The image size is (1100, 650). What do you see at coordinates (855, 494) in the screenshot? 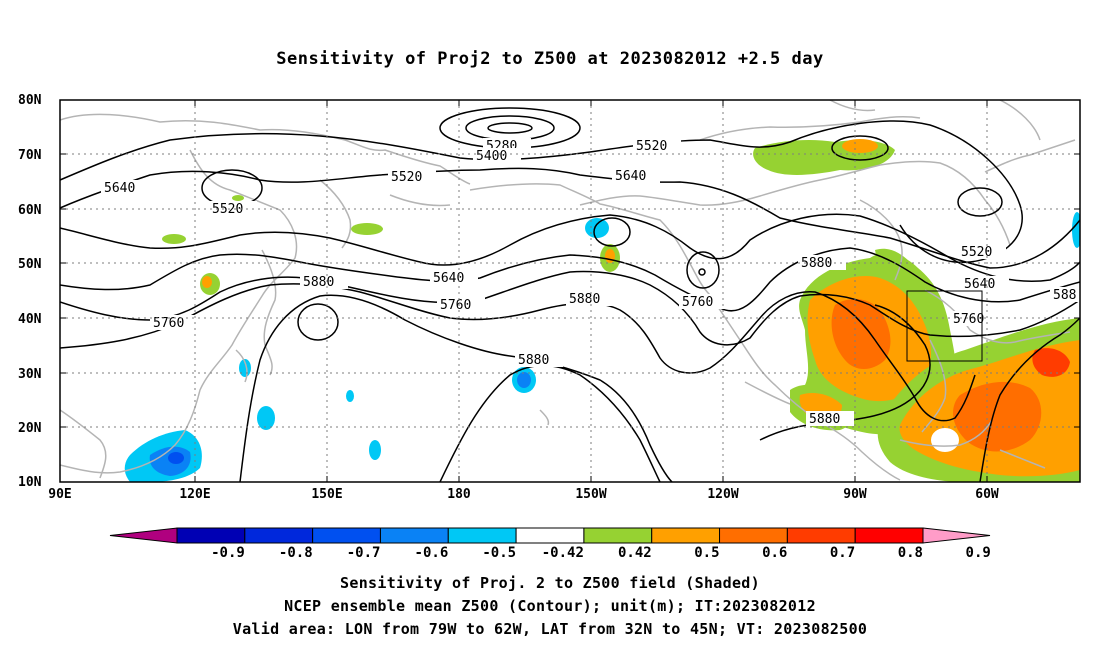
I see `lon-label: 90W` at bounding box center [855, 494].